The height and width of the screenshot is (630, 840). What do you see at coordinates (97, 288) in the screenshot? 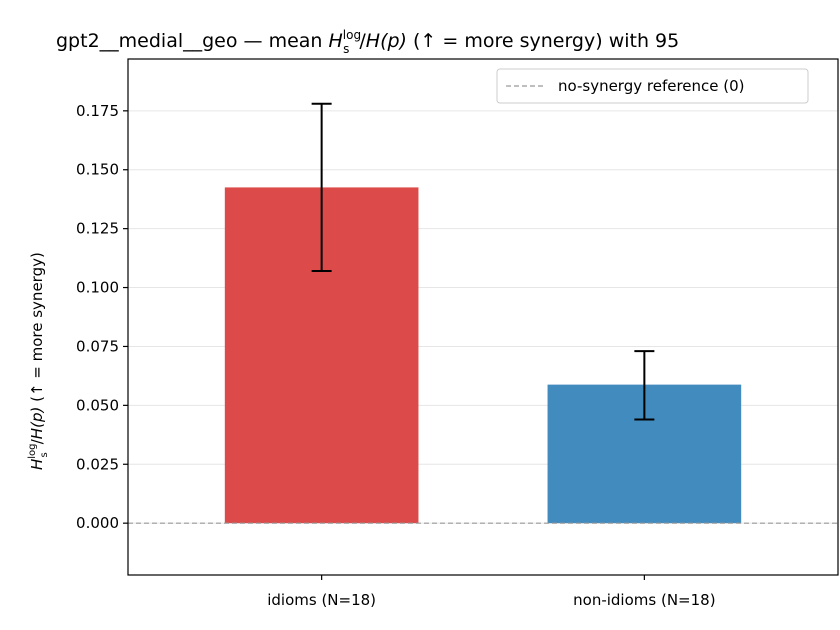
I see `y-tick-label: 0.100` at bounding box center [97, 288].